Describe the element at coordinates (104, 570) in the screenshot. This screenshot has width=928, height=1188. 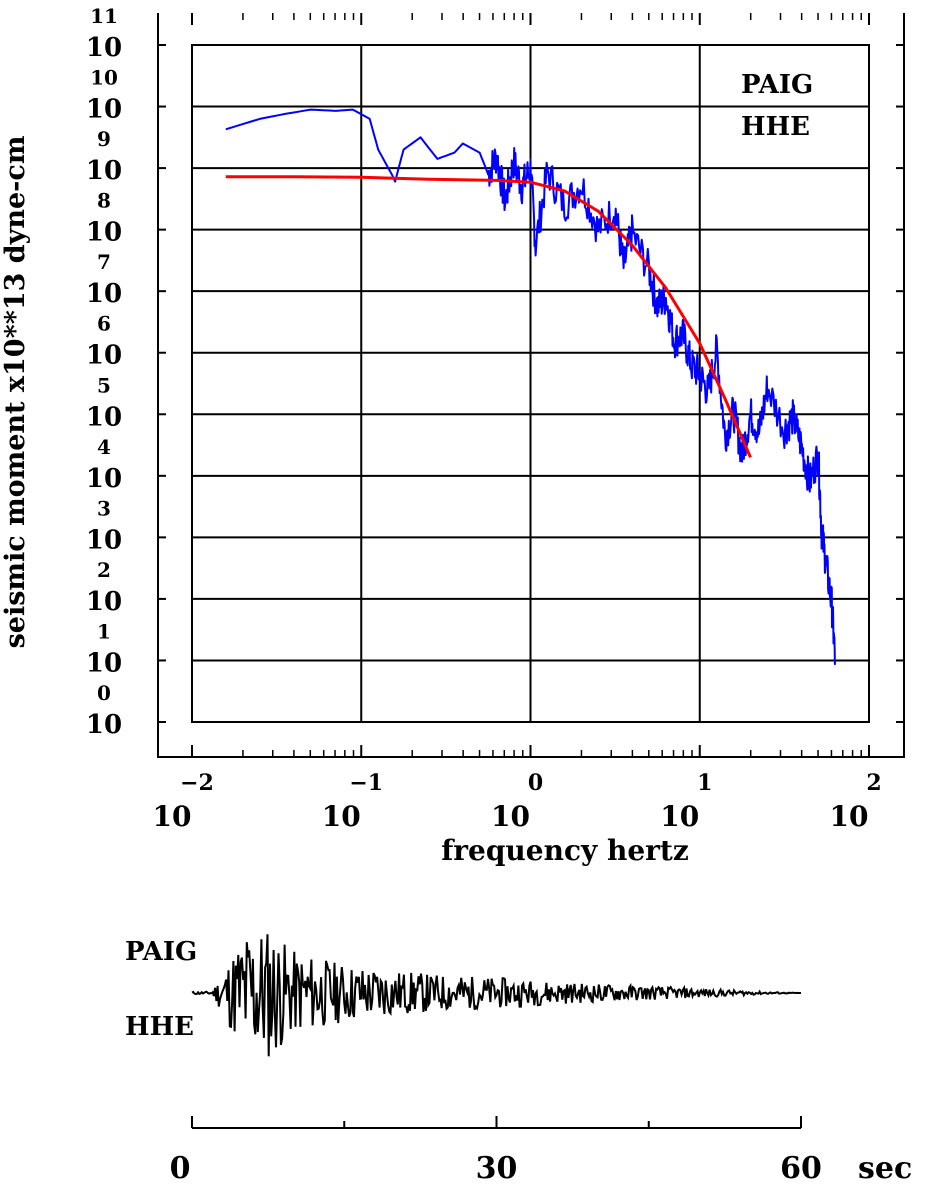
I see `y-tick-label-exponent: 2` at that location.